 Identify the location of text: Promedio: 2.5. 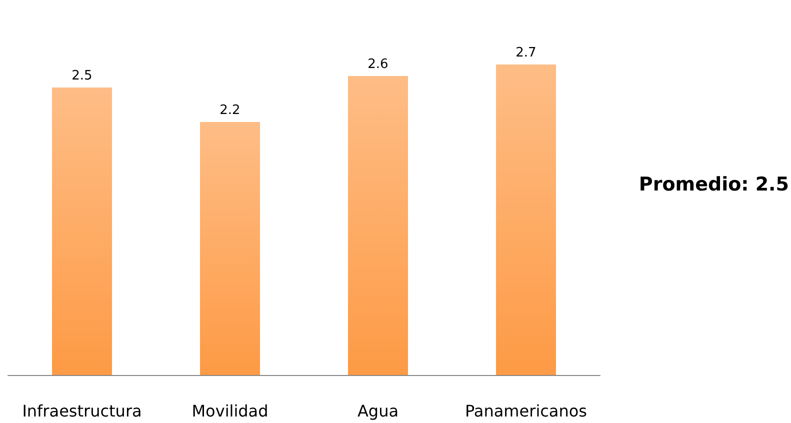
(714, 185).